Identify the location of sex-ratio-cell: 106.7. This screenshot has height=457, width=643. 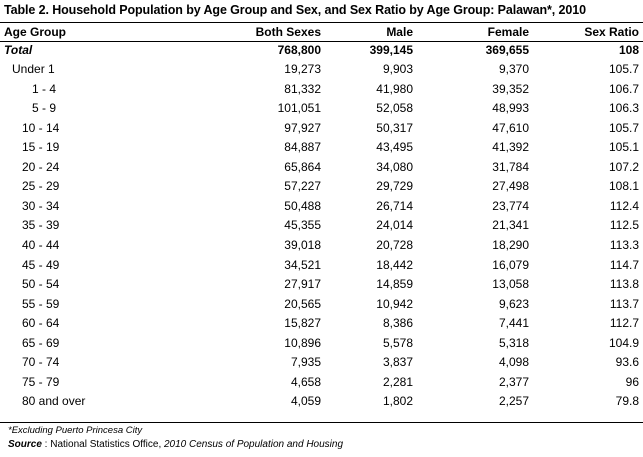
(623, 88).